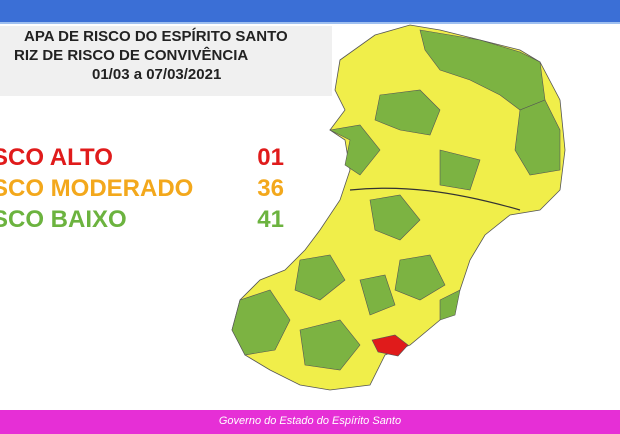 The image size is (620, 434). Describe the element at coordinates (390, 345) in the screenshot. I see `high-risk-area` at that location.